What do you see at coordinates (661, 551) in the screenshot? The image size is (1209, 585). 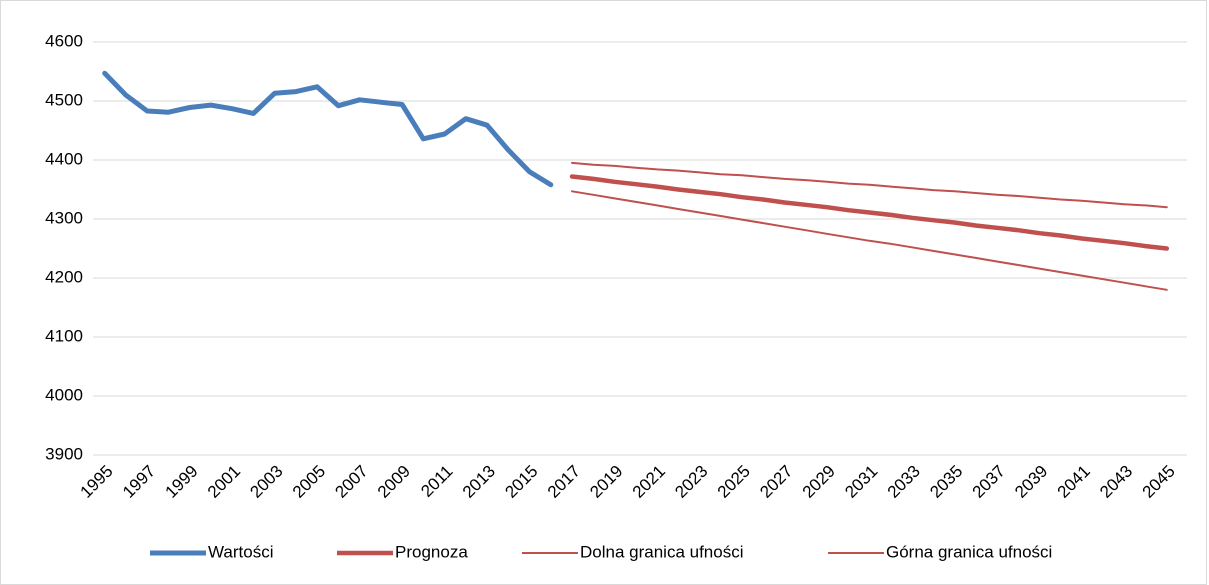 I see `legend-label: Dolna granica ufności` at bounding box center [661, 551].